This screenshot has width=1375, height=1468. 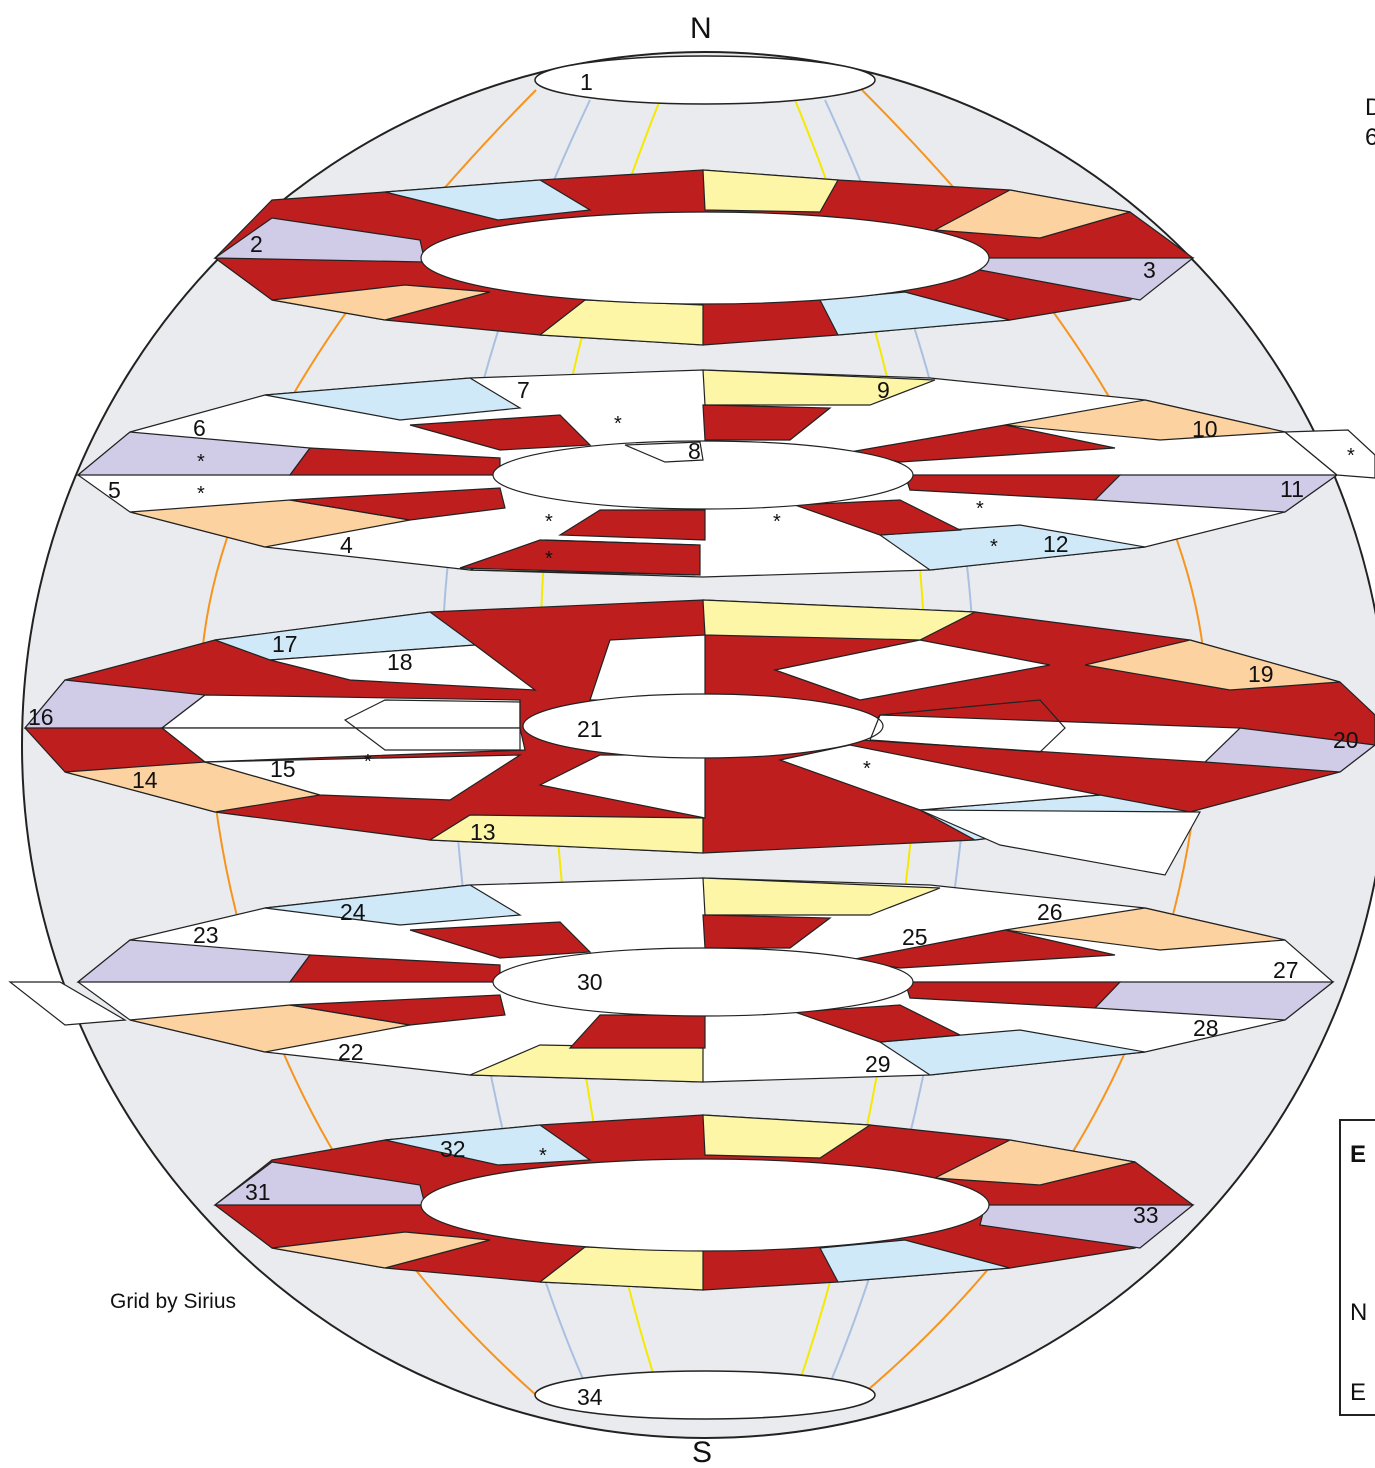 I want to click on face-number: 12, so click(x=1056, y=544).